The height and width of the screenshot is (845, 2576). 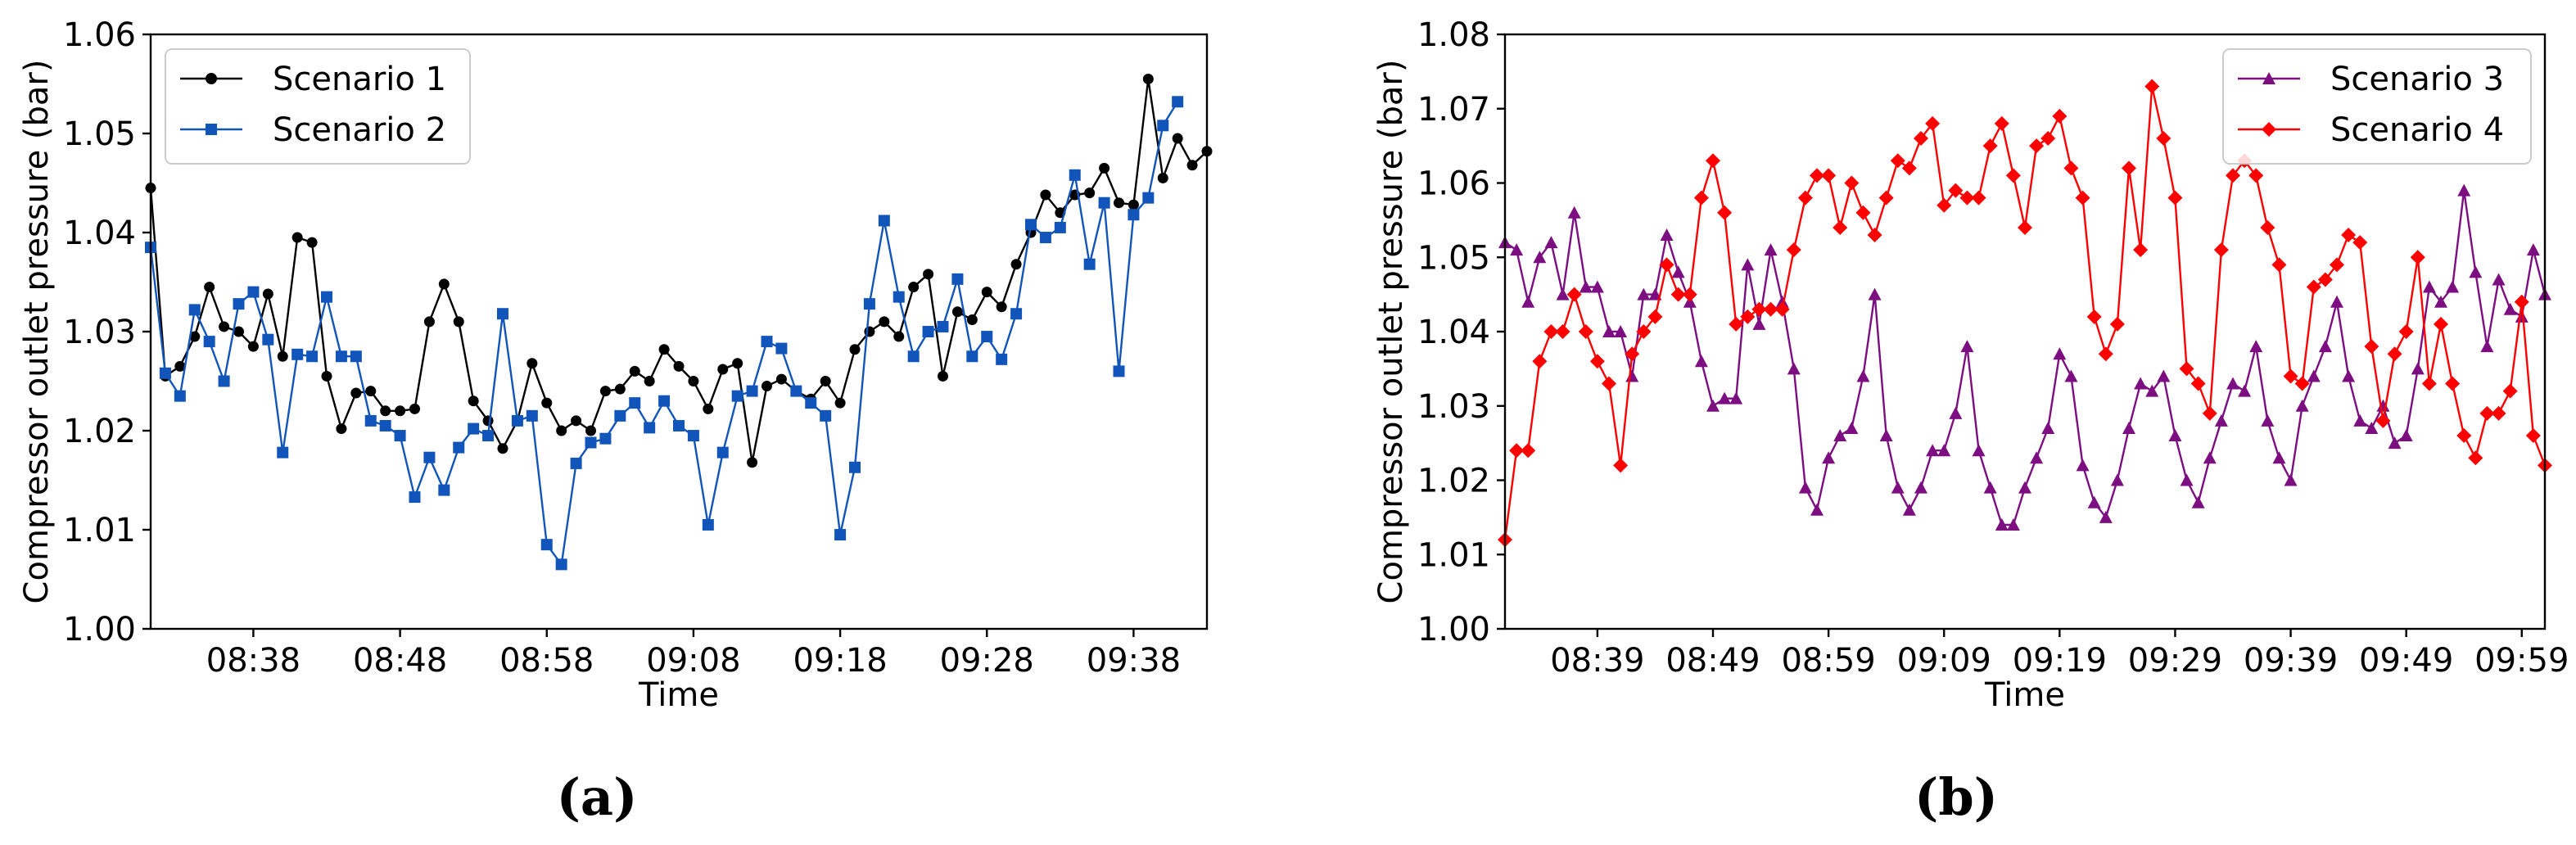 I want to click on x-ticks-a: 08:38 08:48 08:58 09:08 09:18 09:28 09:38, so click(x=693, y=654).